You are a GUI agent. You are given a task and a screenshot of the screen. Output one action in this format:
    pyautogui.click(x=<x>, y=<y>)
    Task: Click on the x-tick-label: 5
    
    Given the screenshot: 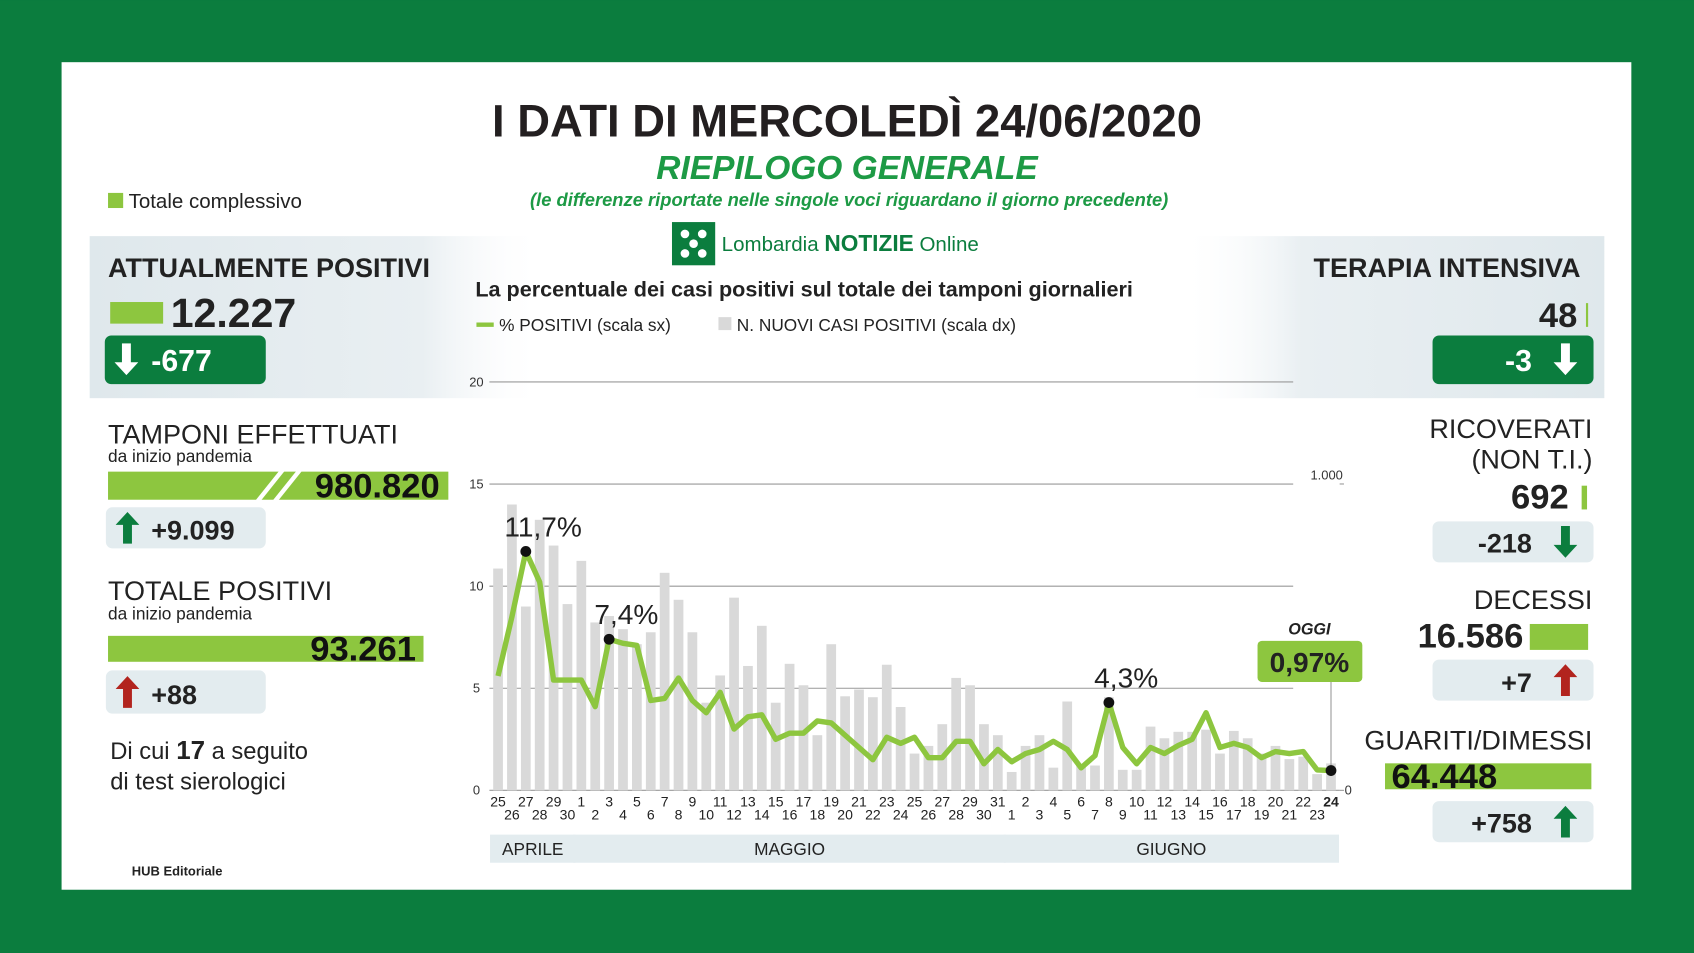 What is the action you would take?
    pyautogui.click(x=1067, y=815)
    